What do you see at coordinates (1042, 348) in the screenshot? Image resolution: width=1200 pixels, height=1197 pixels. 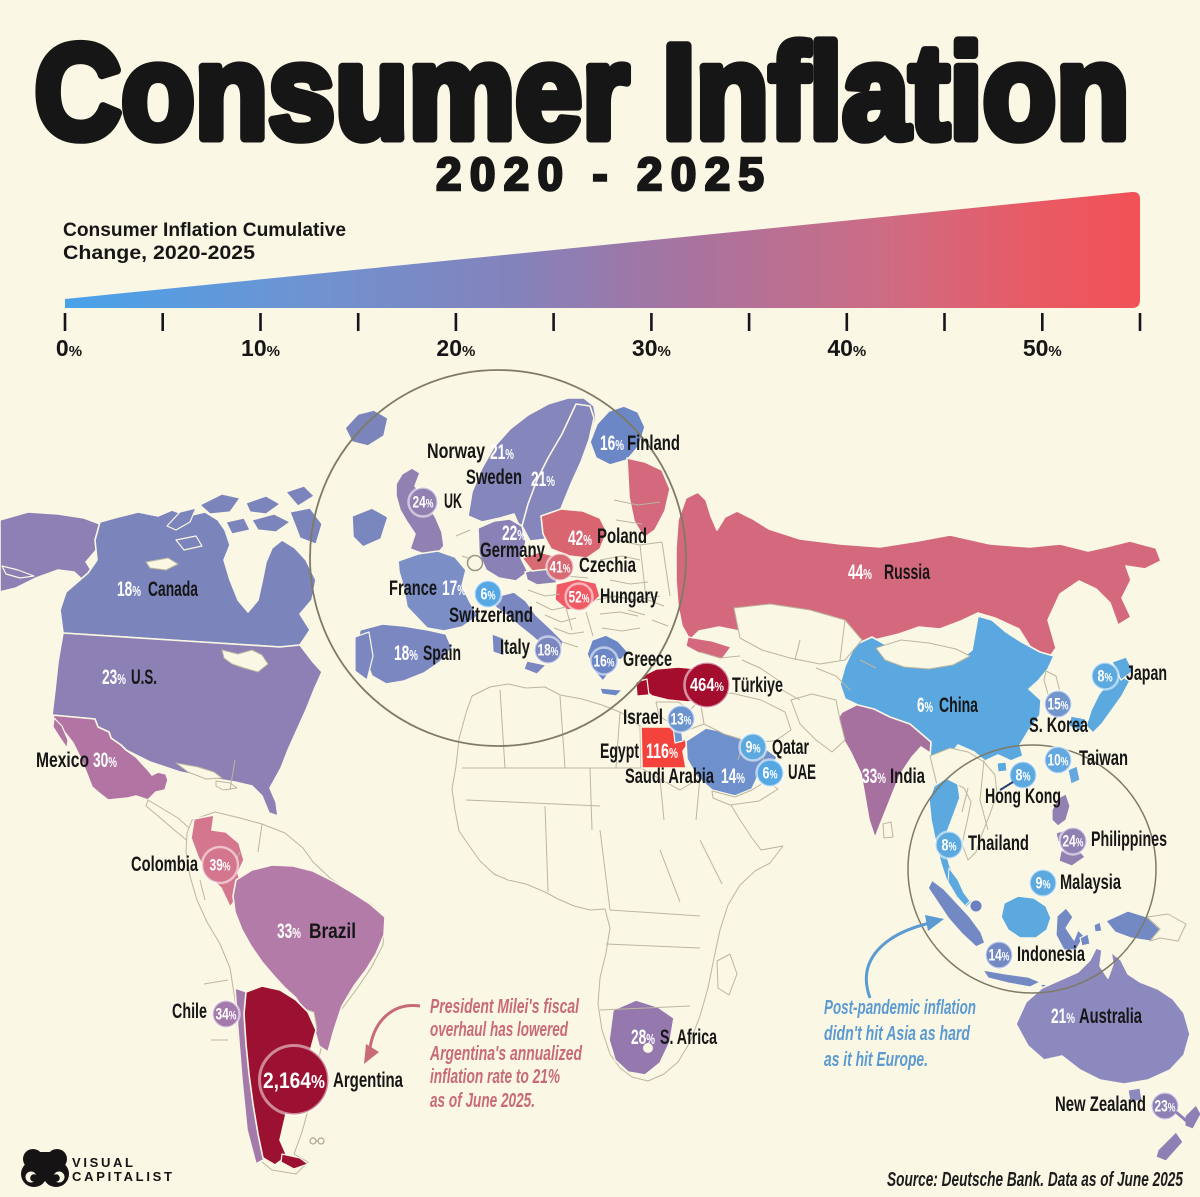 I see `svg-text: 50%` at bounding box center [1042, 348].